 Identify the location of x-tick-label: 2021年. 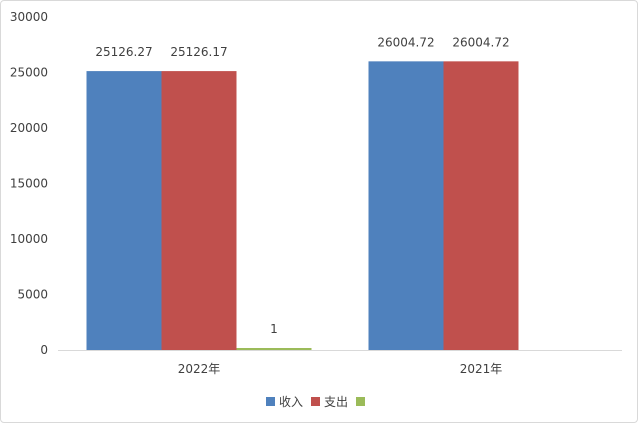
(481, 369).